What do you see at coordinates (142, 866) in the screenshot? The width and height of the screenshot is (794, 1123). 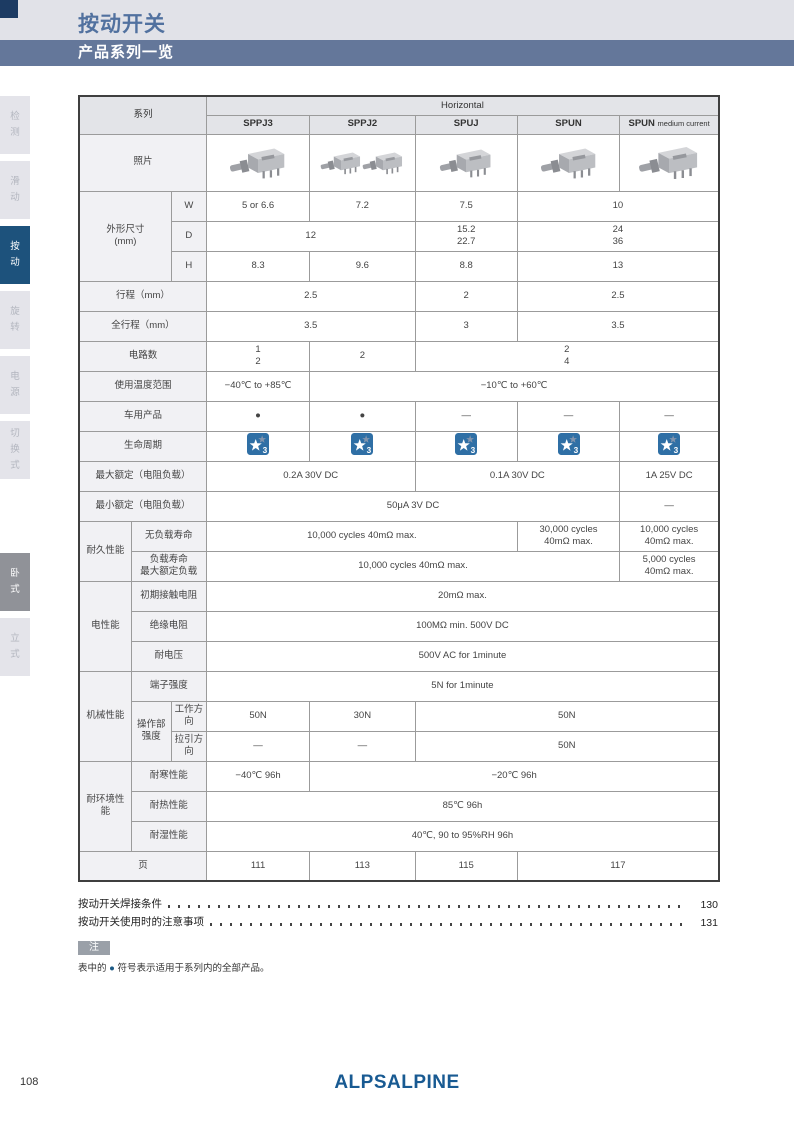 I see `page-row-label: 页` at bounding box center [142, 866].